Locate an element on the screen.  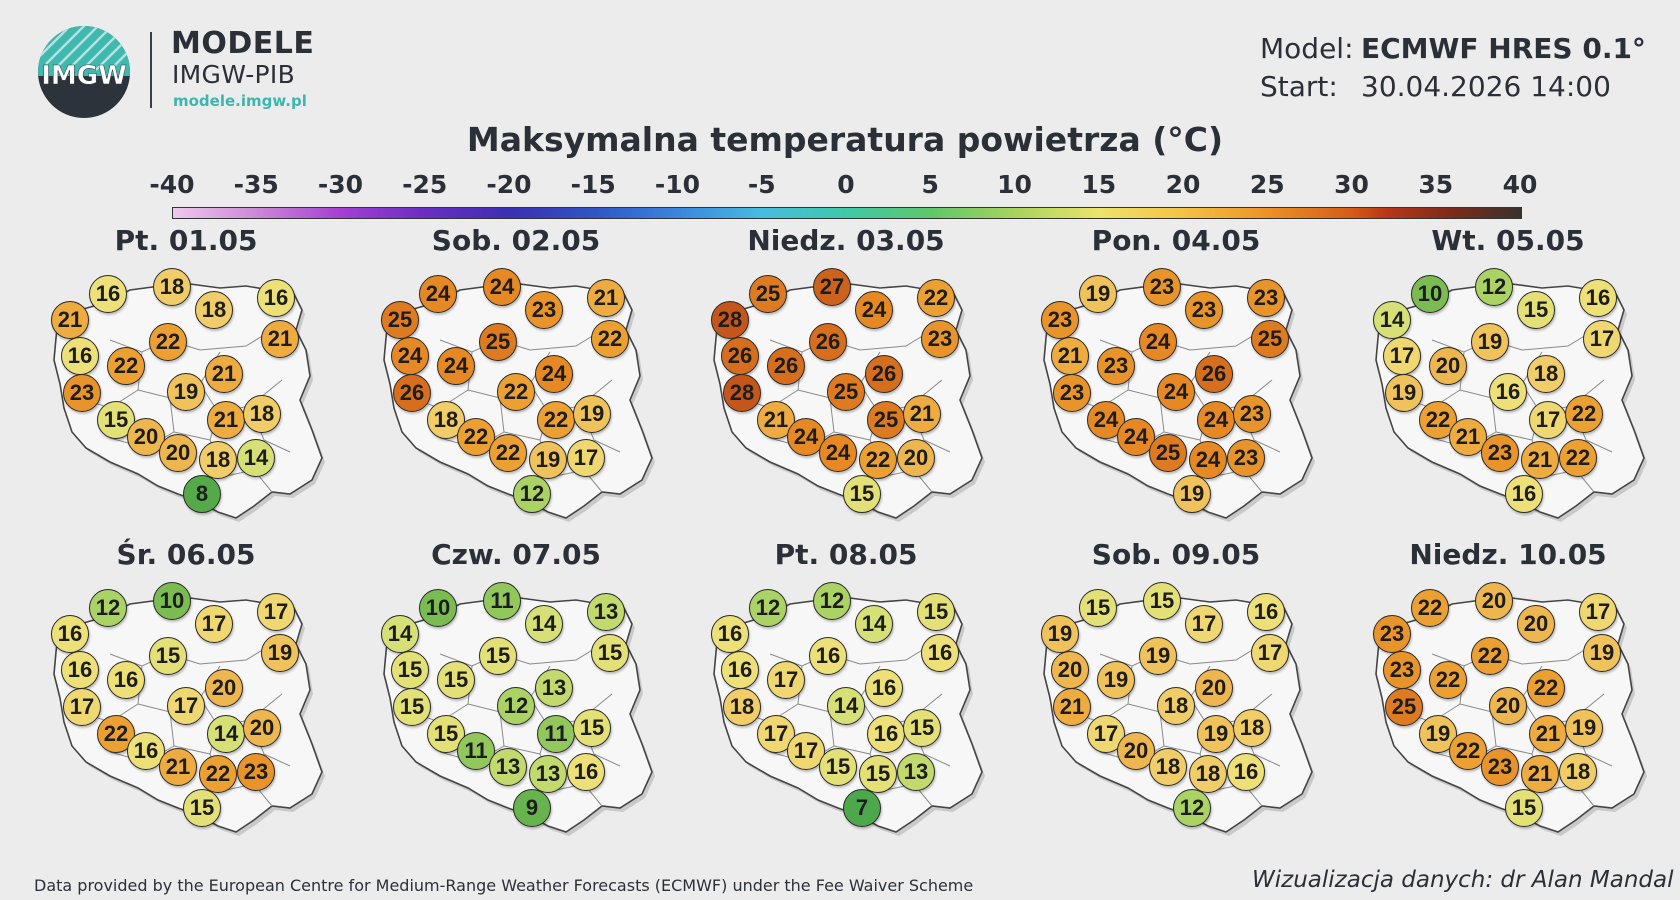
temperature-colorbar is located at coordinates (847, 213).